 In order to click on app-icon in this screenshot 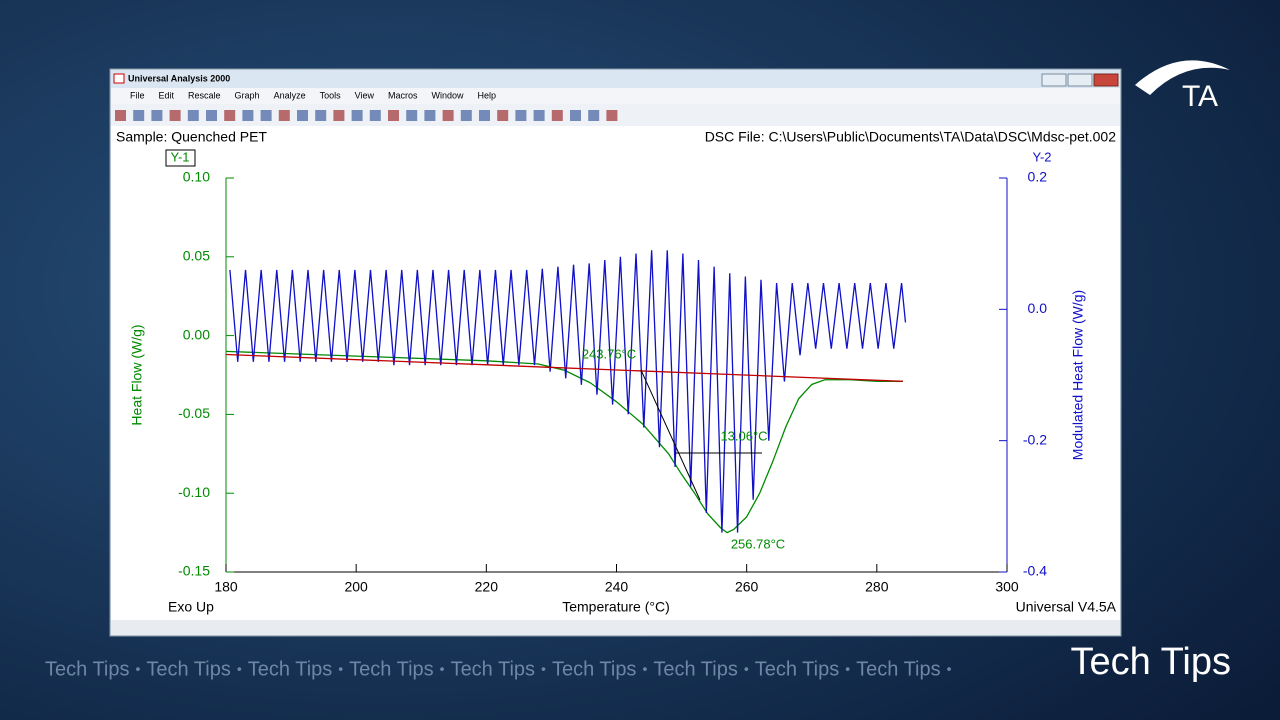, I will do `click(119, 78)`.